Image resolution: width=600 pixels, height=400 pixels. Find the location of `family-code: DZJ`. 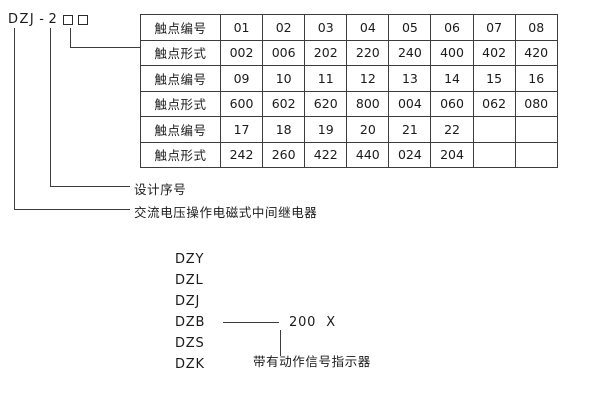

family-code: DZJ is located at coordinates (188, 301).